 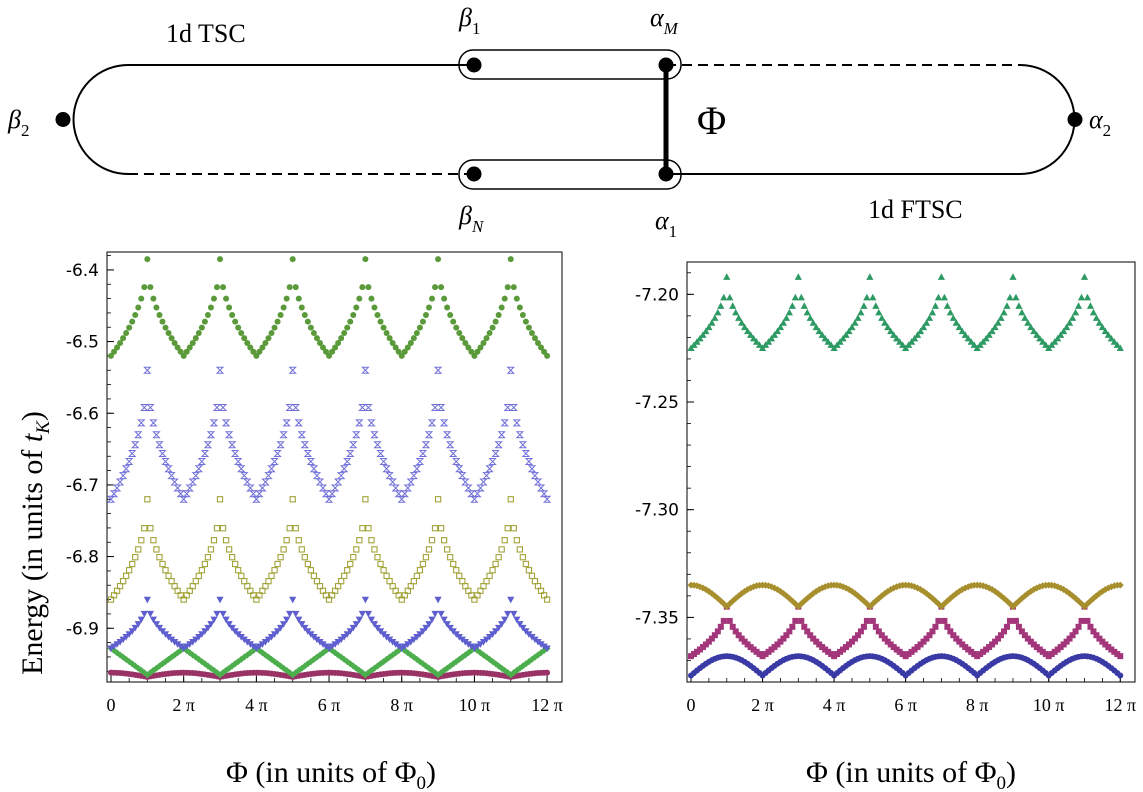 I want to click on x-axis-label-left: Φ (in units of Φ0), so click(x=331, y=774).